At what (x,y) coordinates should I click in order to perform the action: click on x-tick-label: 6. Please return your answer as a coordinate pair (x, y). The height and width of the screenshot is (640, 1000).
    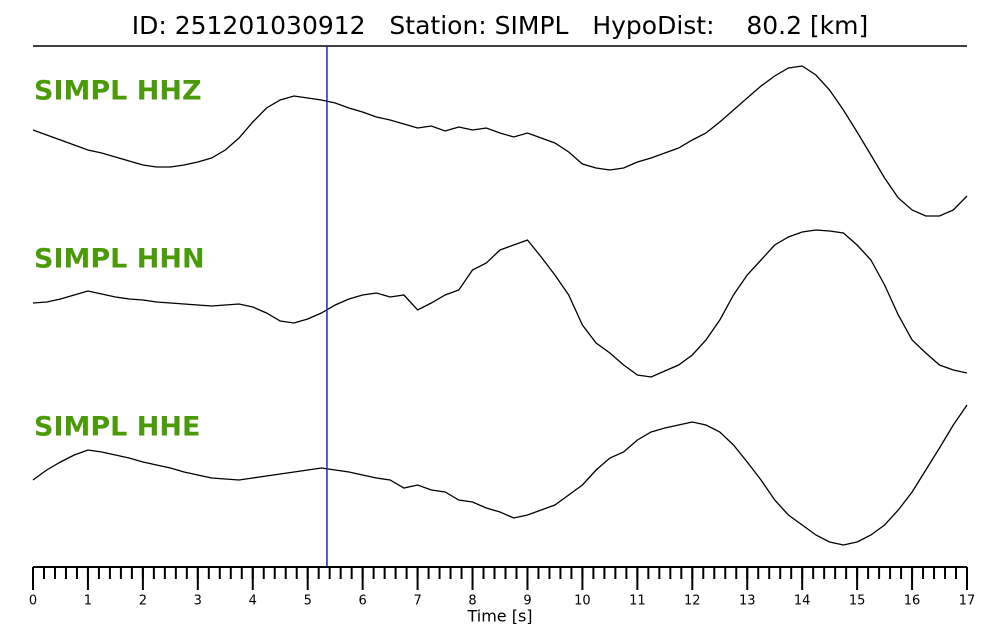
    Looking at the image, I should click on (363, 601).